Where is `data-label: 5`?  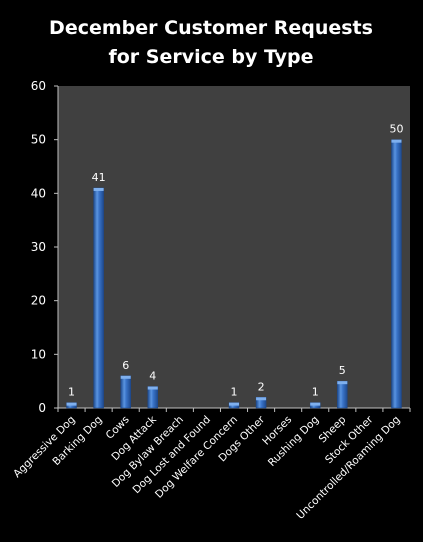
data-label: 5 is located at coordinates (342, 370).